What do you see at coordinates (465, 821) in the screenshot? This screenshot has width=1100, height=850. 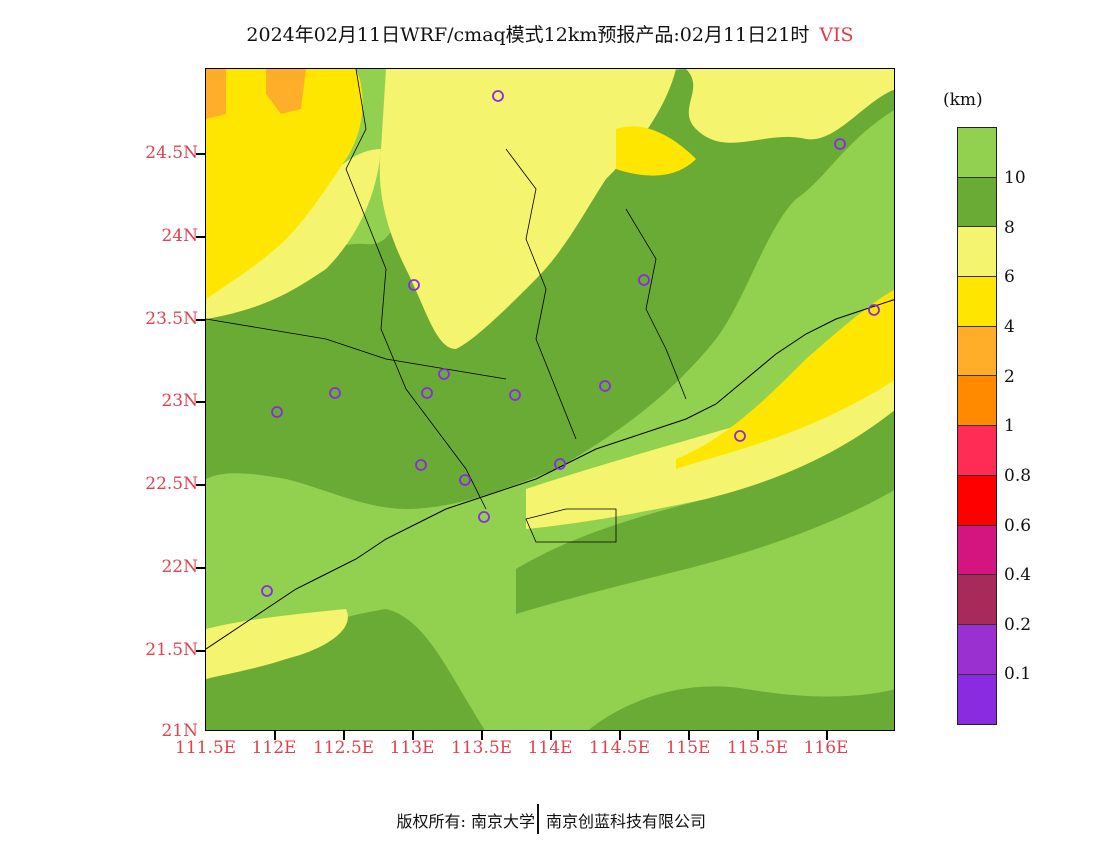 I see `footer-copyright: 版权所有: 南京大学` at bounding box center [465, 821].